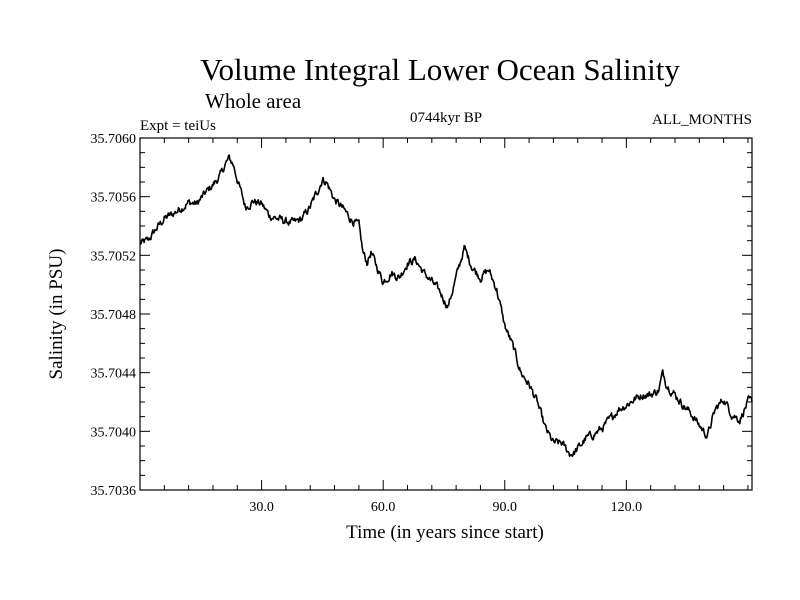  Describe the element at coordinates (627, 507) in the screenshot. I see `x-tick-label: 120.0` at that location.